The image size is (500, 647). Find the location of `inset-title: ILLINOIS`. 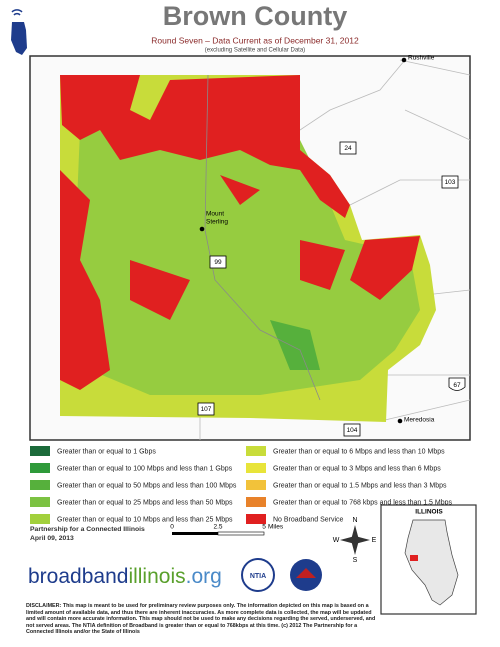

inset-title: ILLINOIS is located at coordinates (429, 512).